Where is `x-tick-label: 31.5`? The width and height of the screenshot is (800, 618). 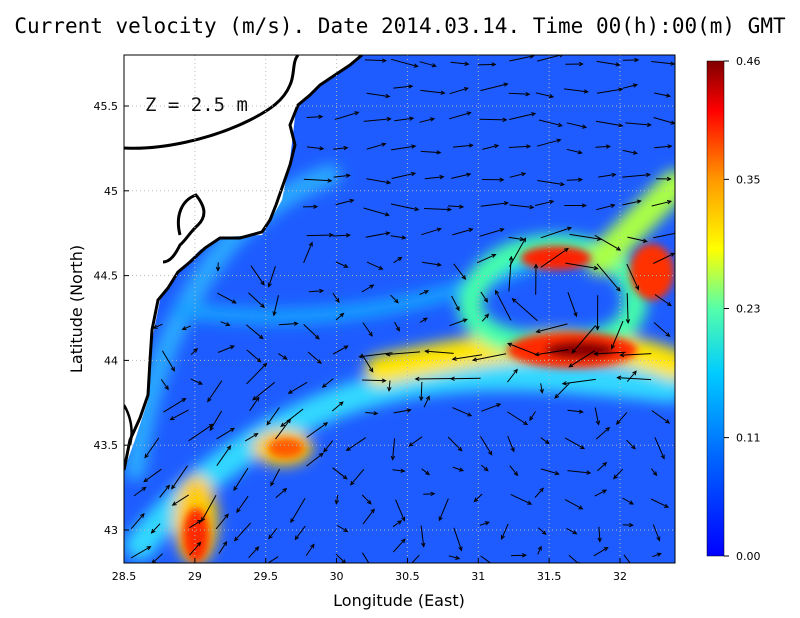
x-tick-label: 31.5 is located at coordinates (549, 576).